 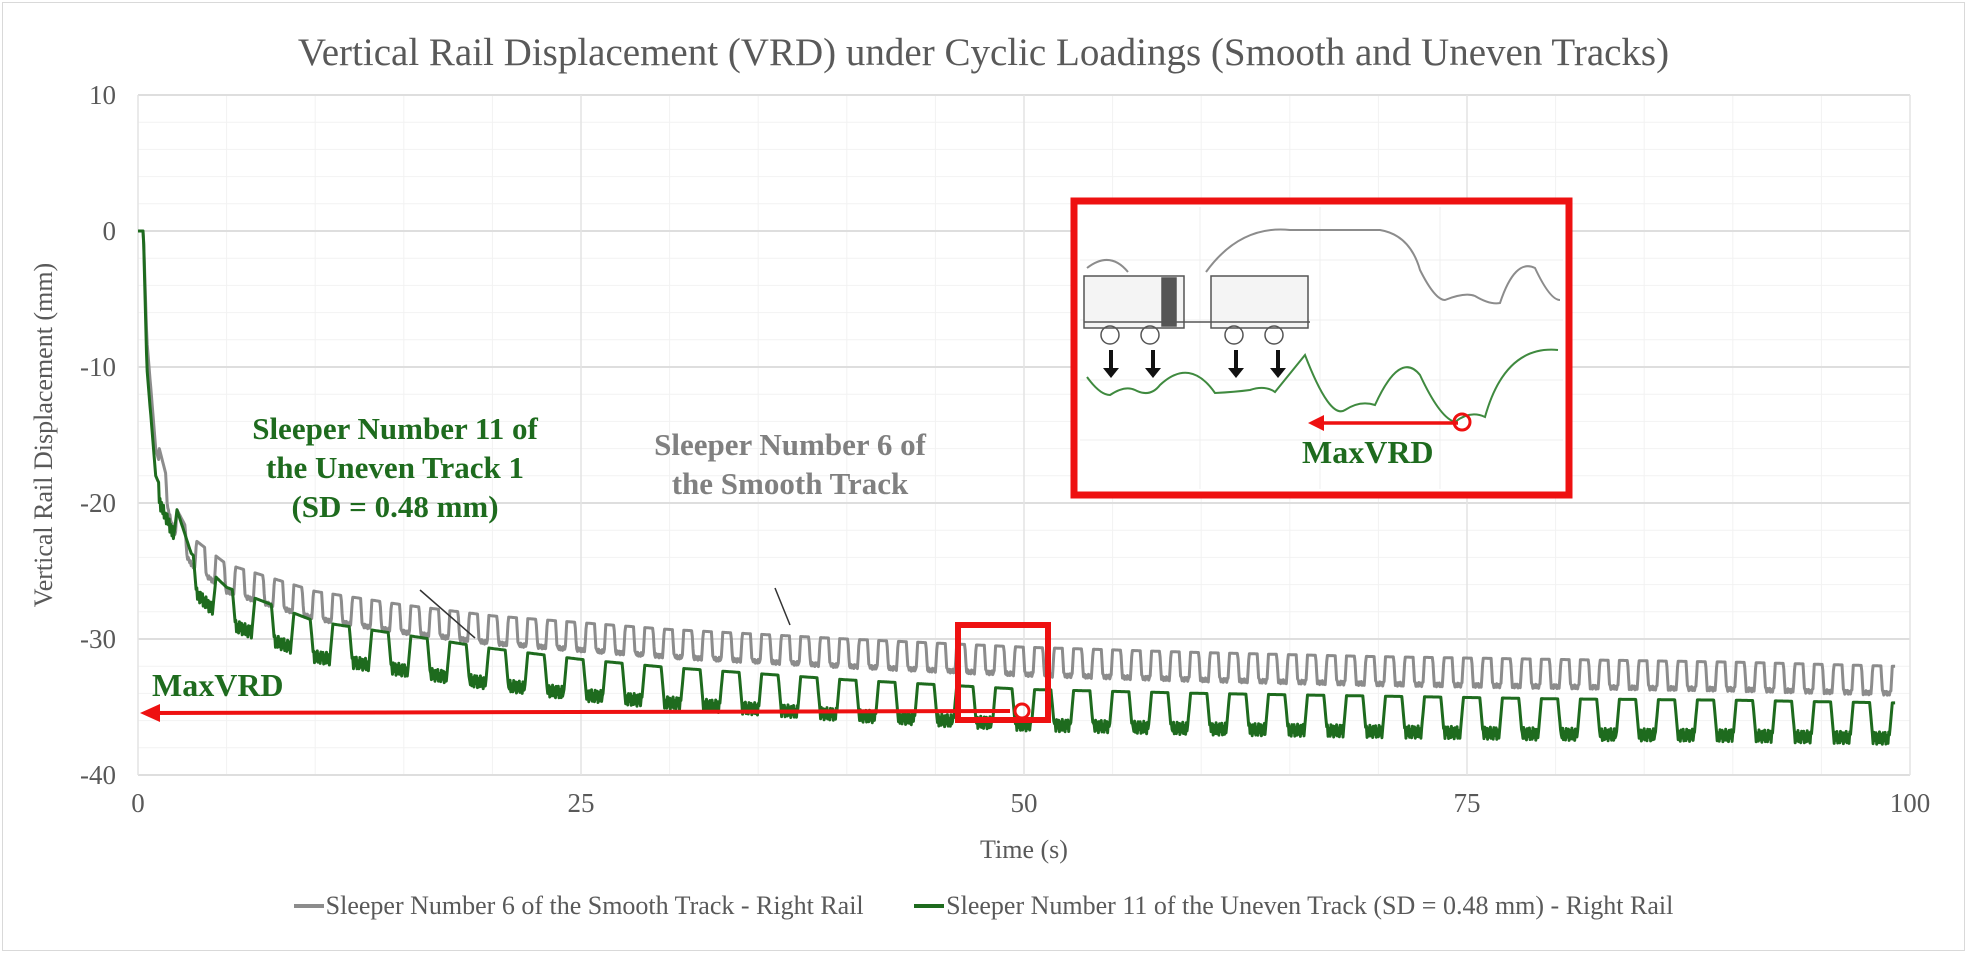 I want to click on y-tick-label: 0, so click(x=110, y=231).